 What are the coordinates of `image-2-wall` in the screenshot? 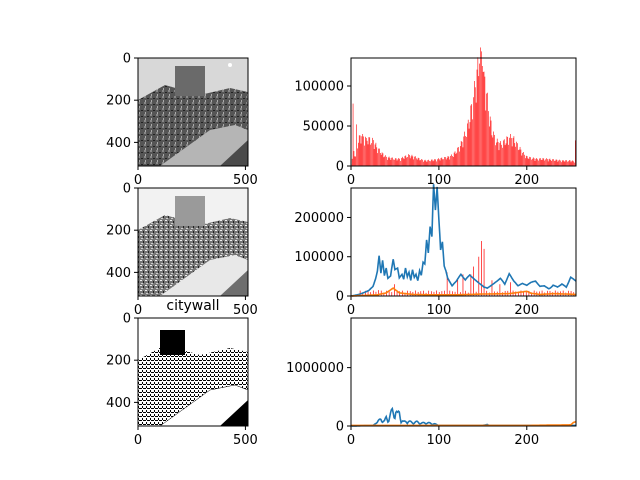 It's located at (204, 275).